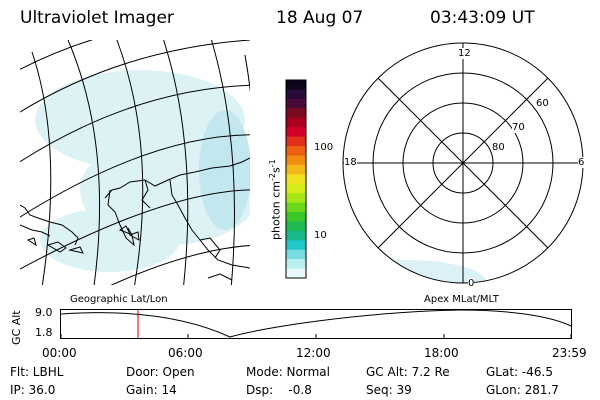 The image size is (600, 400). What do you see at coordinates (461, 299) in the screenshot?
I see `apex-coord-label: Apex MLat/MLT` at bounding box center [461, 299].